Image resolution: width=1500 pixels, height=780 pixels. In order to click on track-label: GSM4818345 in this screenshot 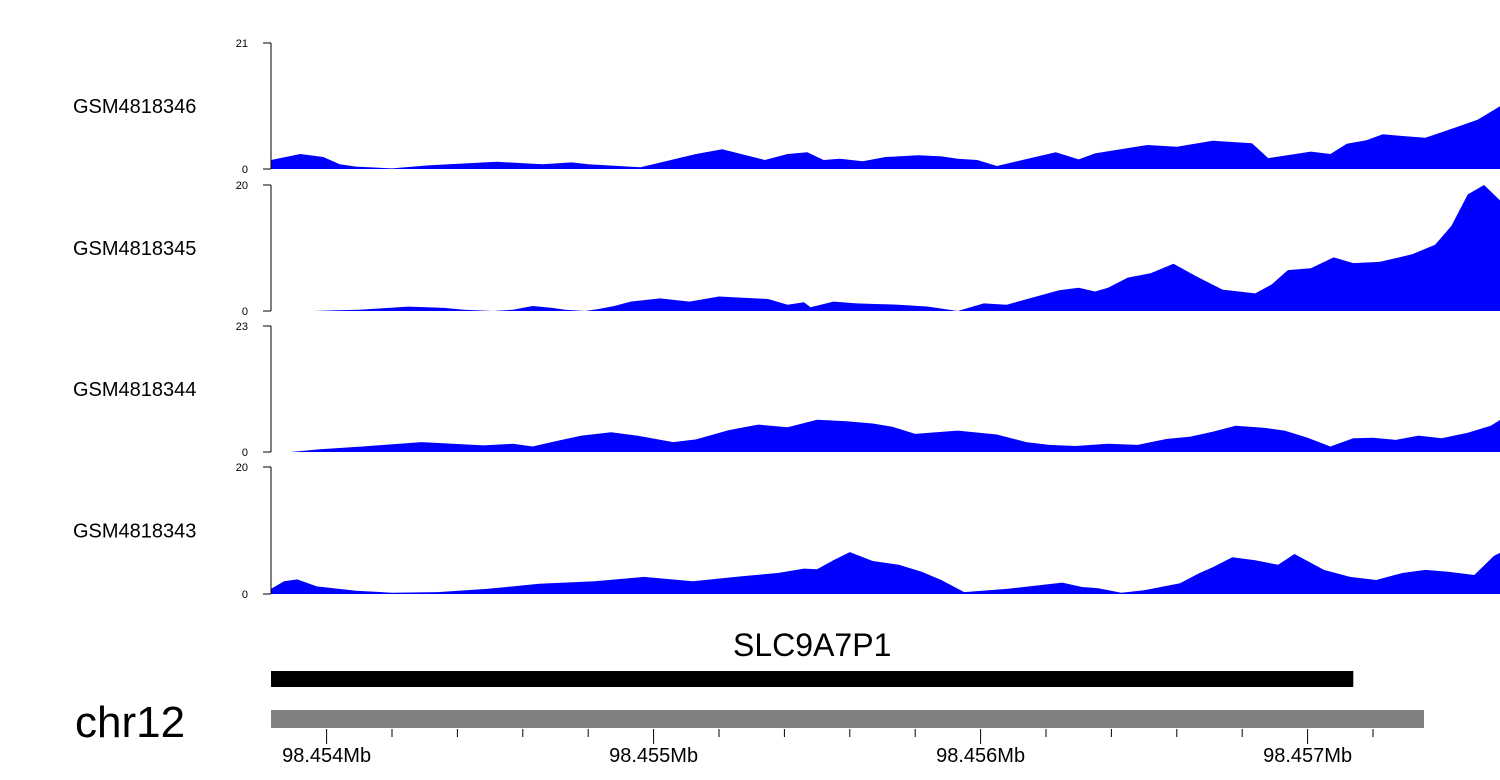, I will do `click(134, 249)`.